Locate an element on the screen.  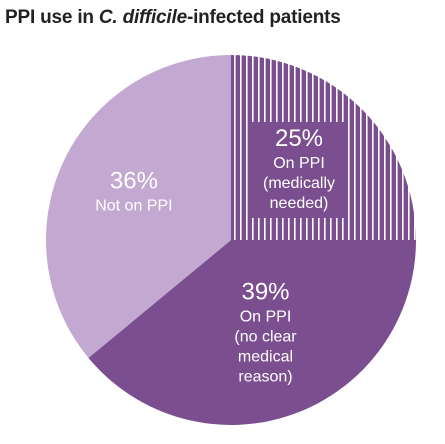
slice-label-background is located at coordinates (299, 170).